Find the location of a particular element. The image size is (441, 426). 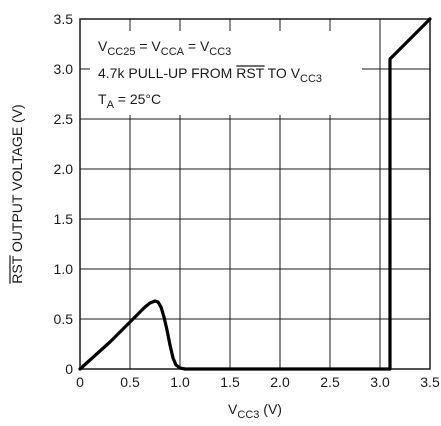

y-tick-label: 1.5 is located at coordinates (64, 219).